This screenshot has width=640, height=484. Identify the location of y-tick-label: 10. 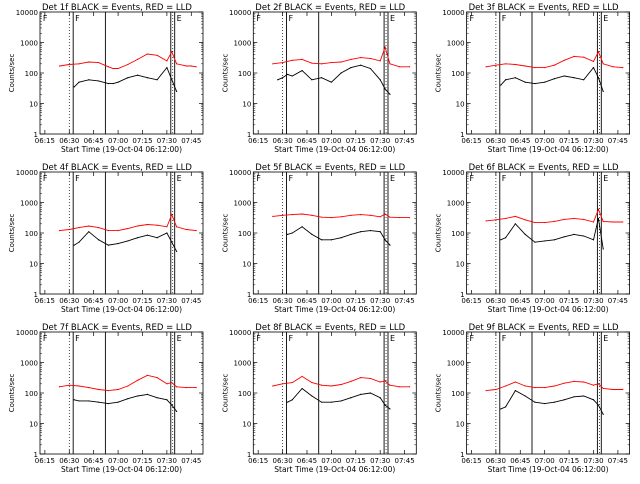
(246, 265).